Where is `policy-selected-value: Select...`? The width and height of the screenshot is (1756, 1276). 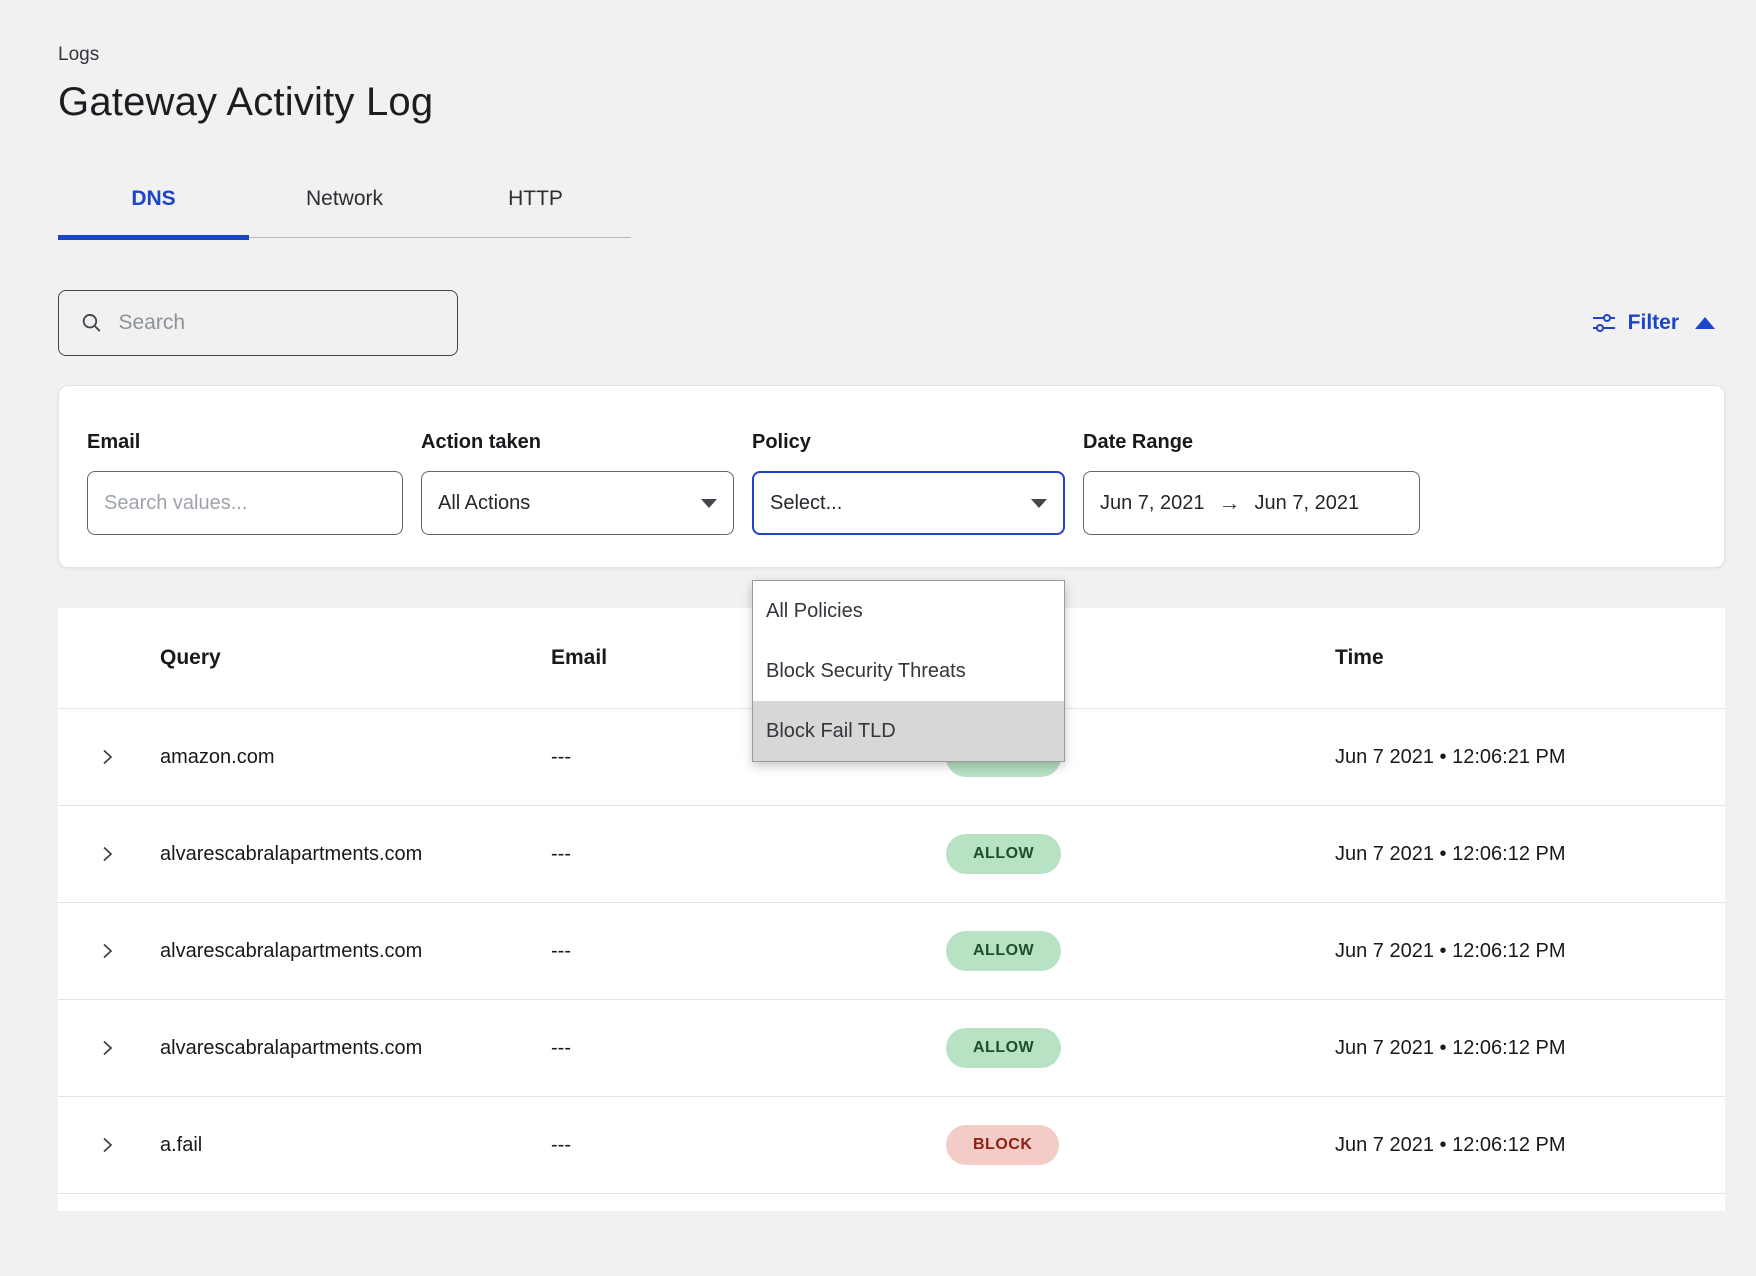 policy-selected-value: Select... is located at coordinates (806, 502).